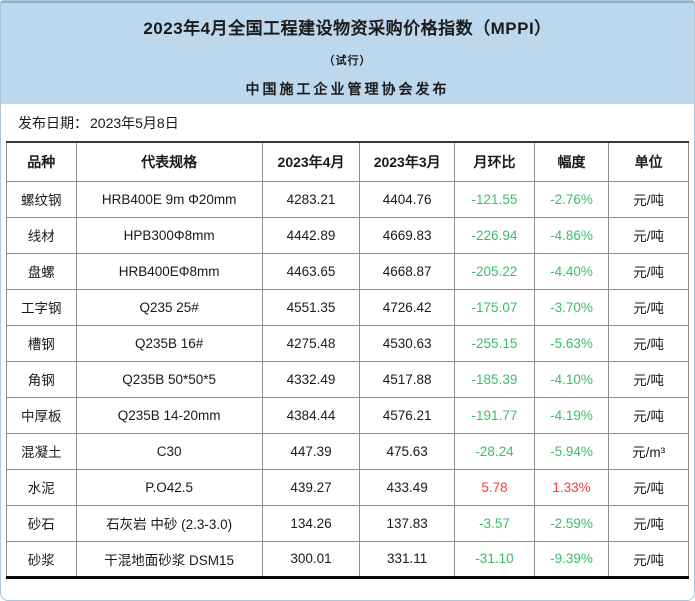  What do you see at coordinates (407, 271) in the screenshot?
I see `cell-mar: 4668.87` at bounding box center [407, 271].